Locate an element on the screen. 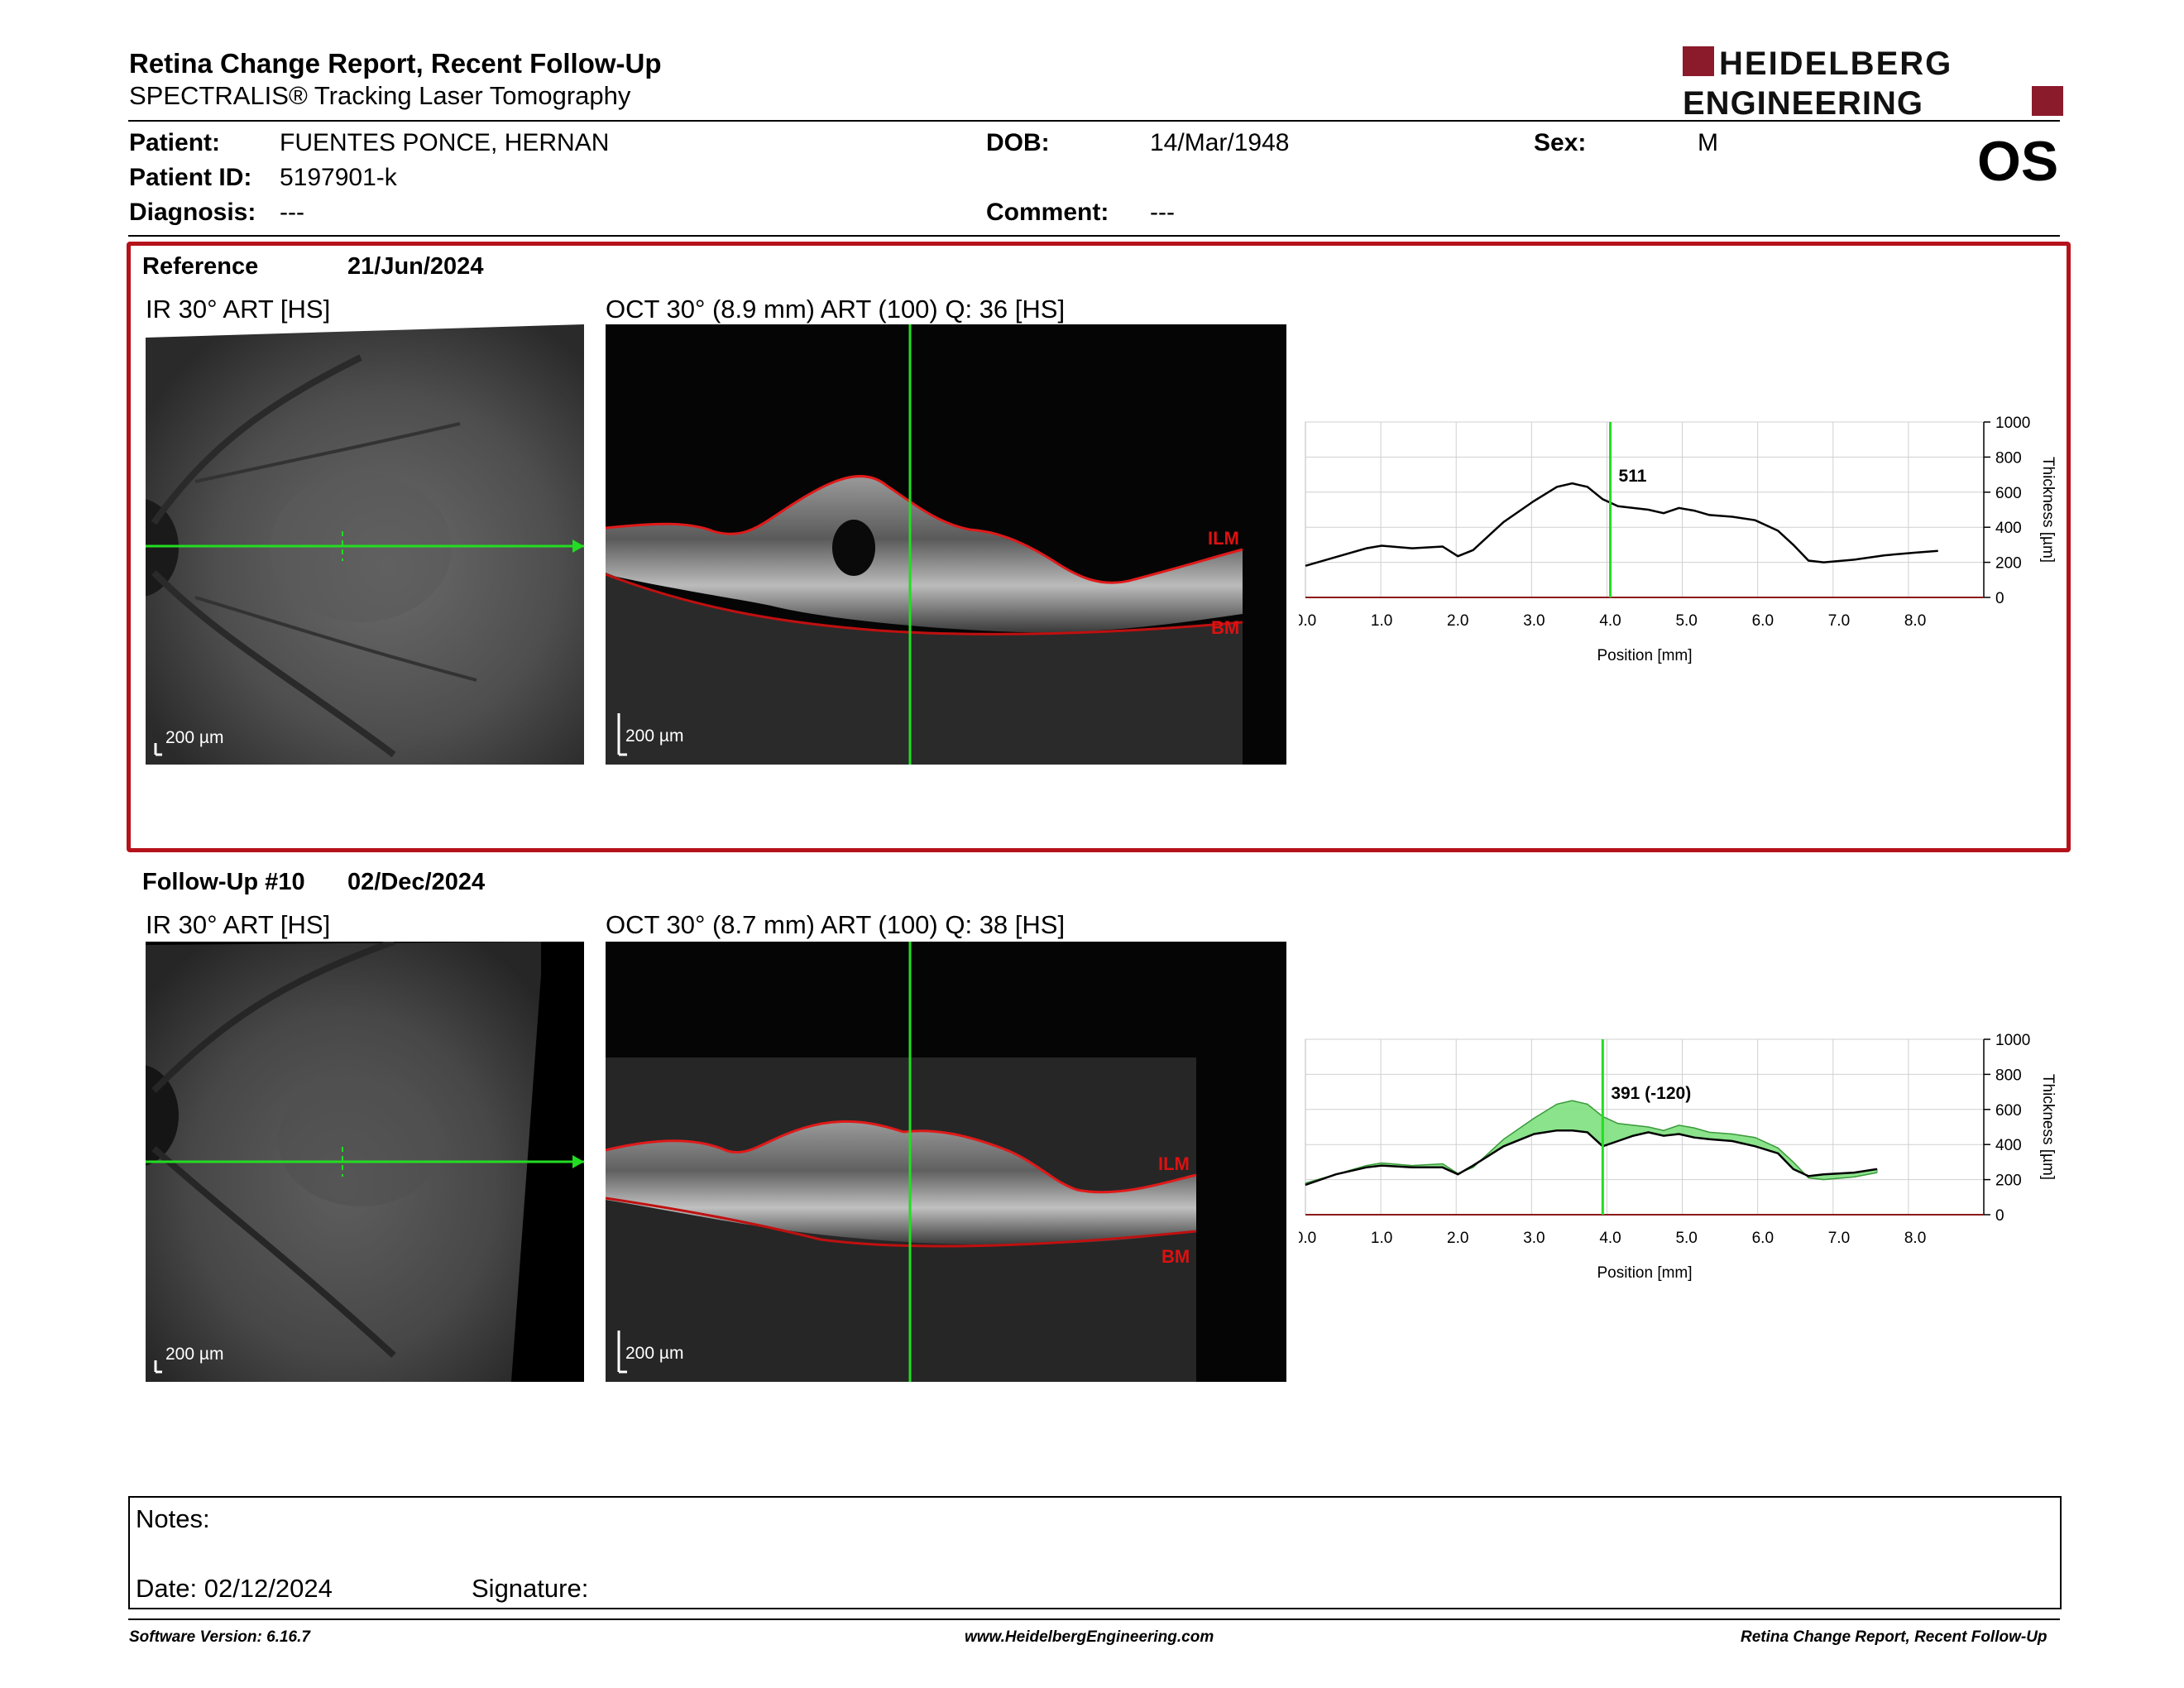 The height and width of the screenshot is (1688, 2184). reference-oct-label: OCT 30° (8.9 mm) ART (100) Q: 36 [HS] is located at coordinates (836, 309).